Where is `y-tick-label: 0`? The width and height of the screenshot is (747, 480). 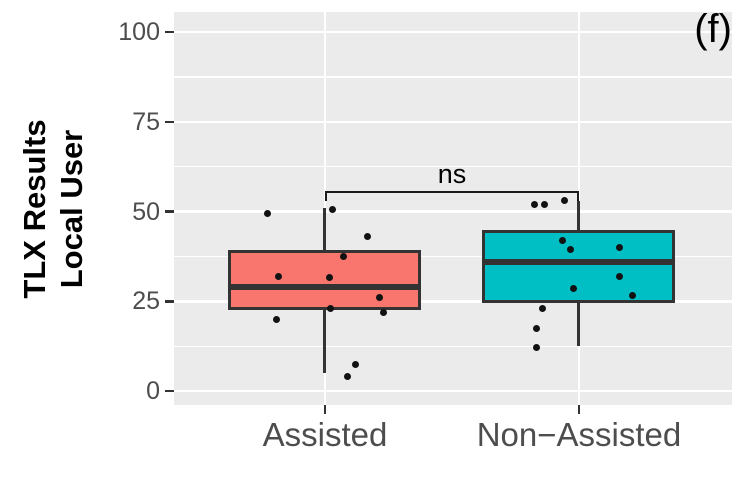 y-tick-label: 0 is located at coordinates (153, 391).